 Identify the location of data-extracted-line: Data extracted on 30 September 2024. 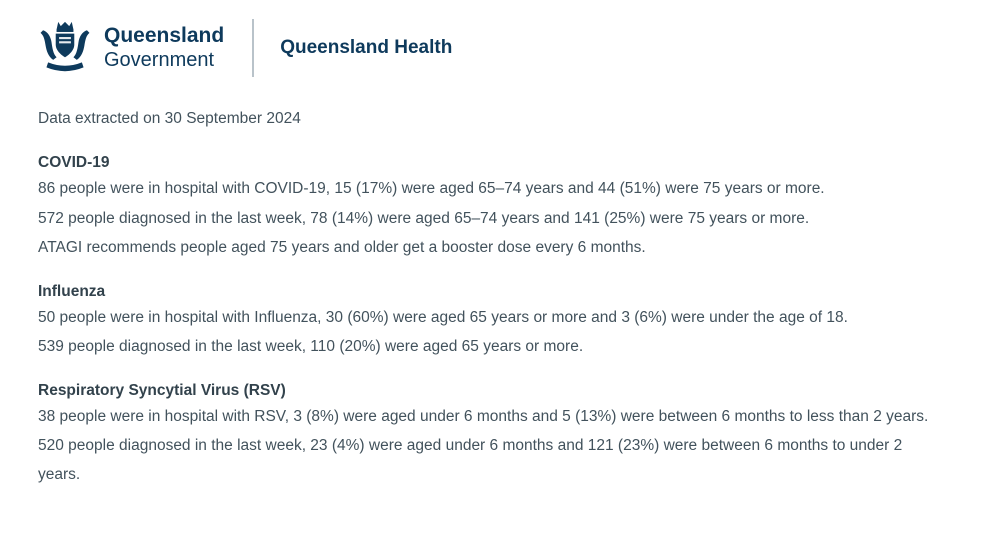
(169, 118).